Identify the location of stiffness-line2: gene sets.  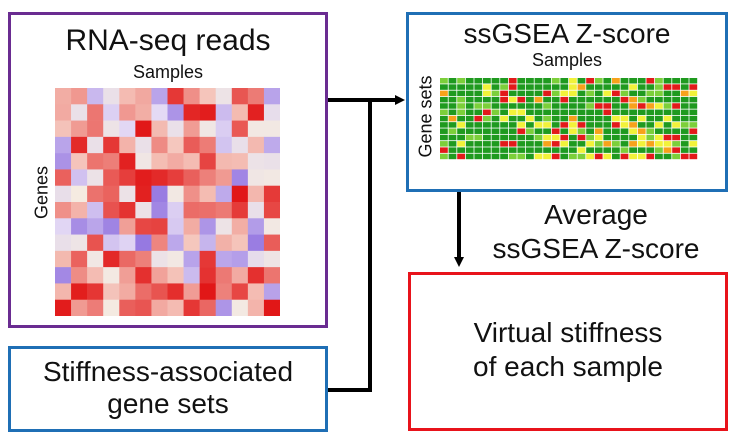
(168, 403).